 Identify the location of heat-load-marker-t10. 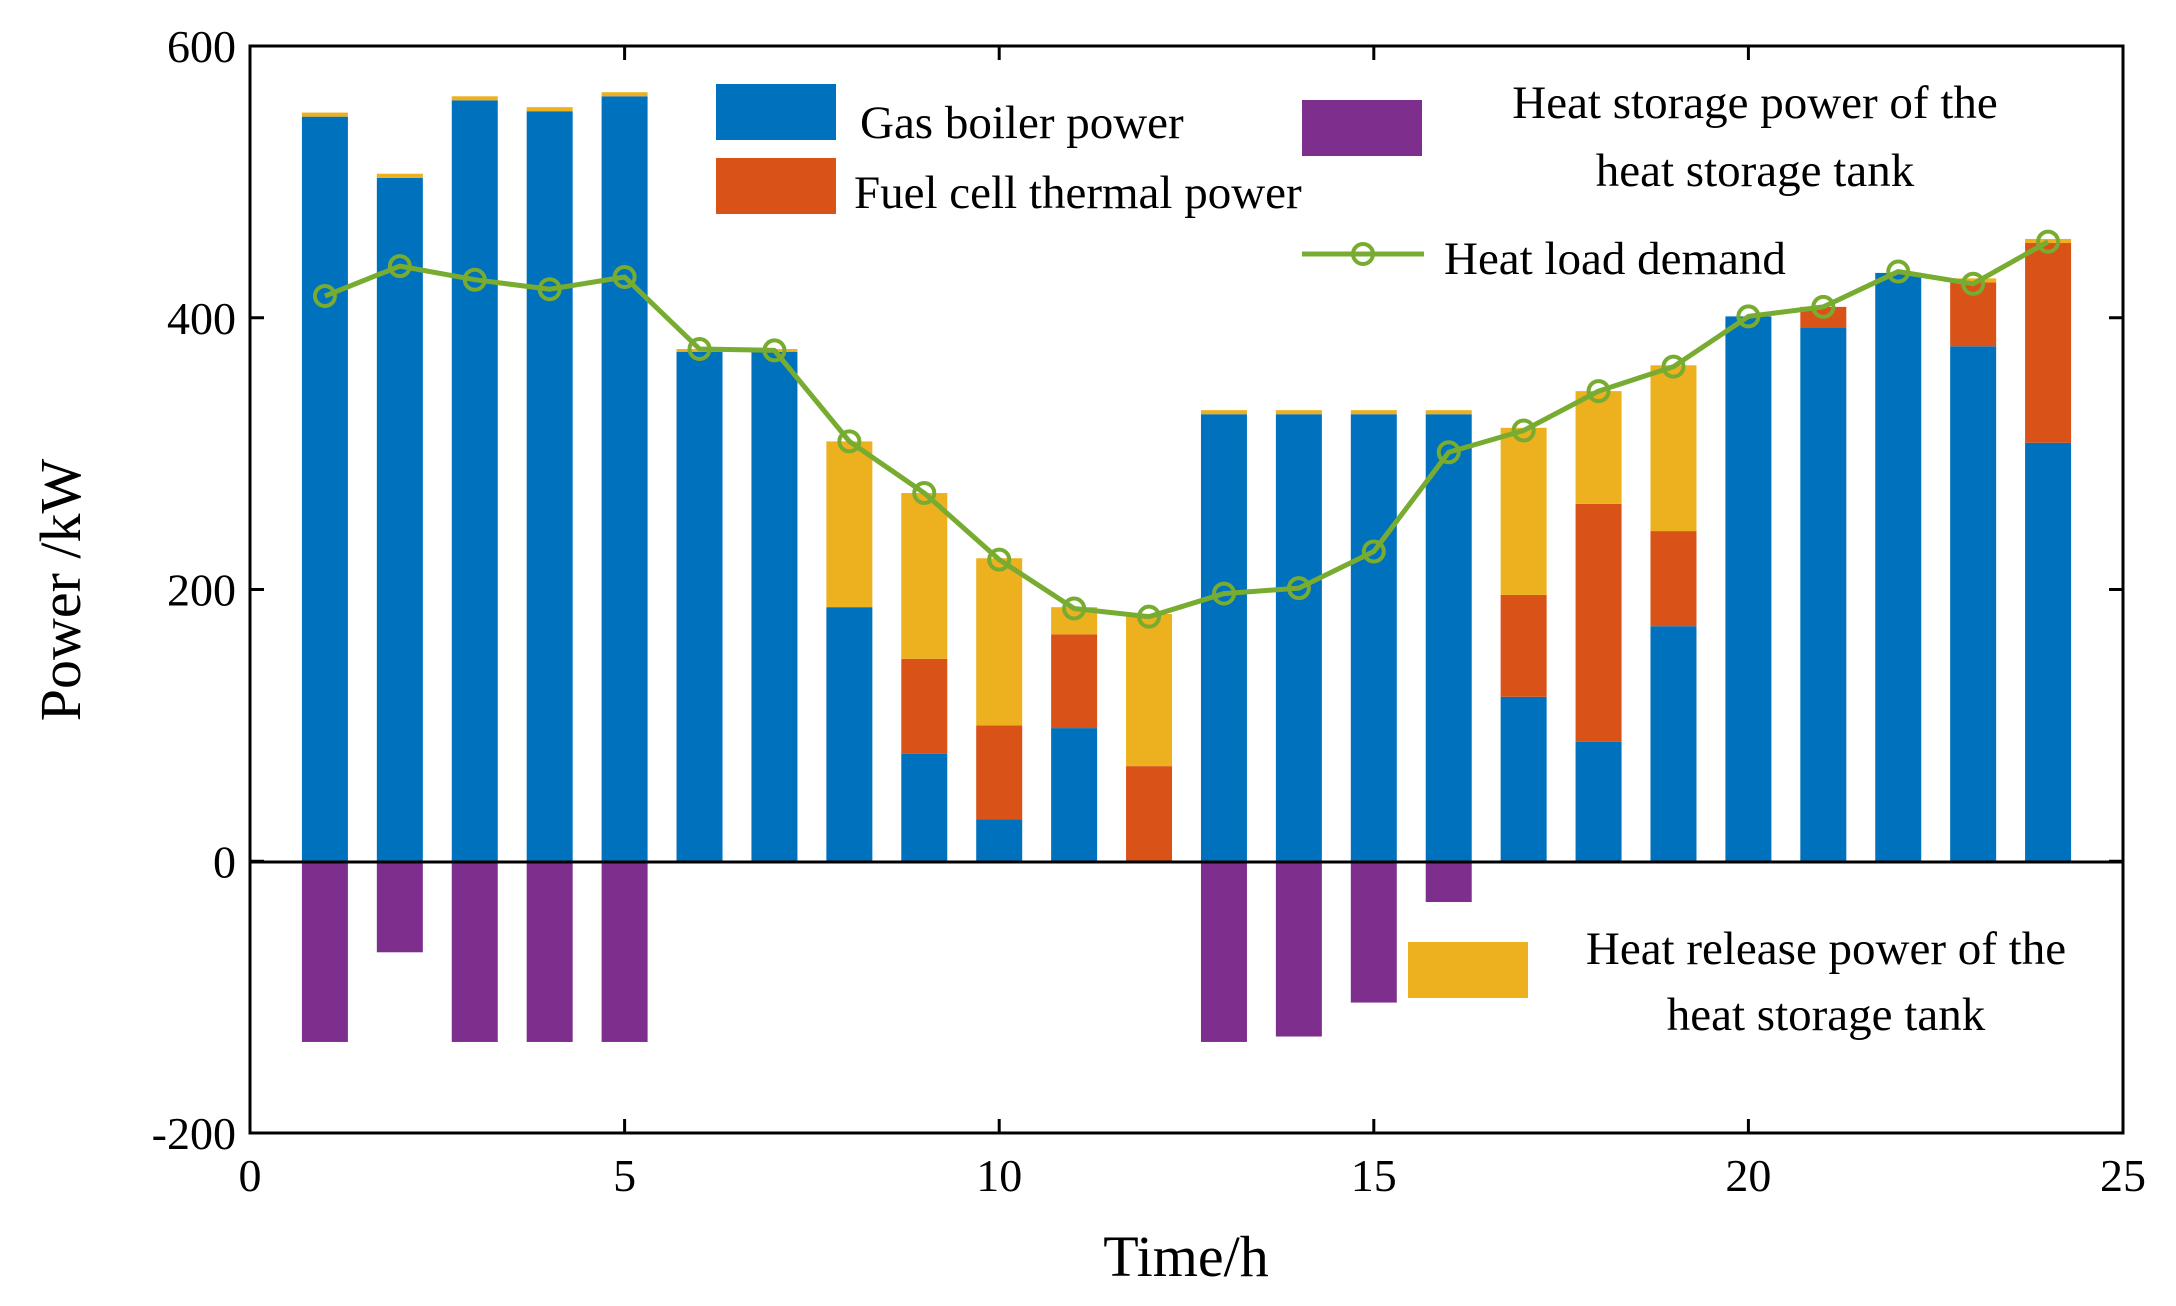
(999, 559).